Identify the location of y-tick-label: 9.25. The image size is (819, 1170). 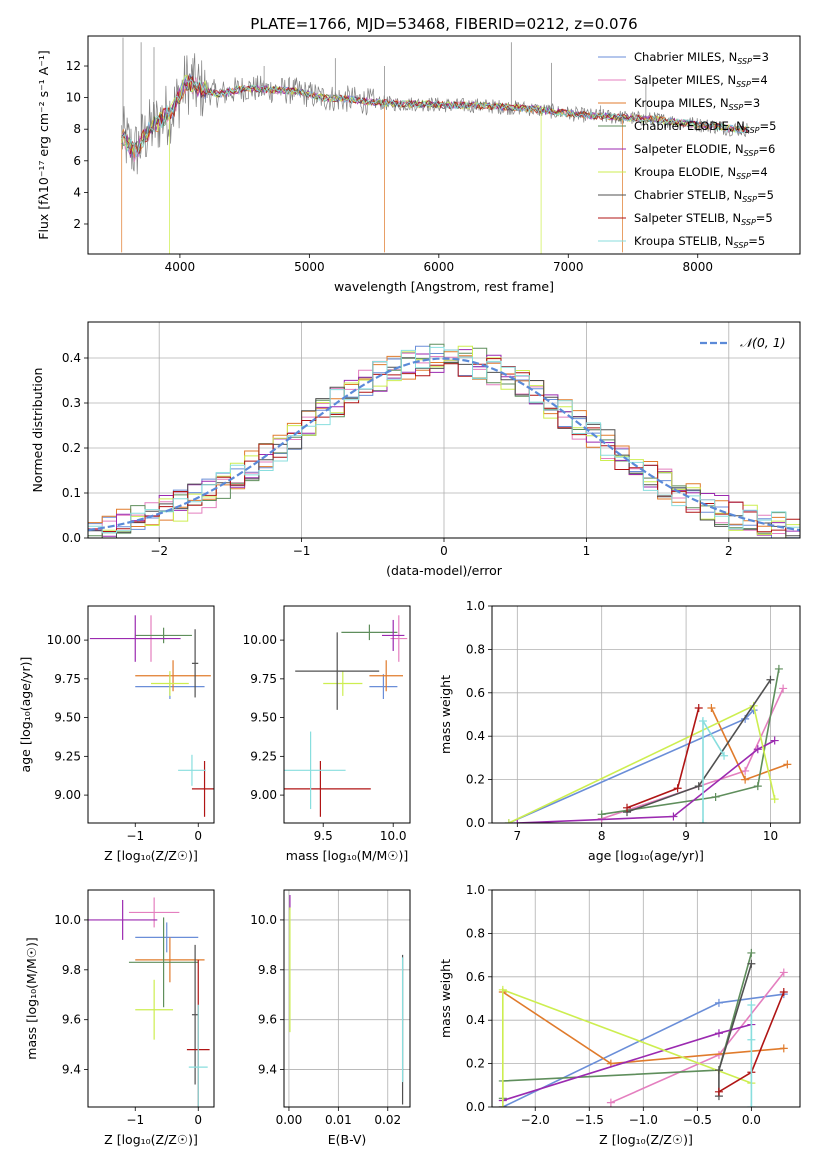
(67, 756).